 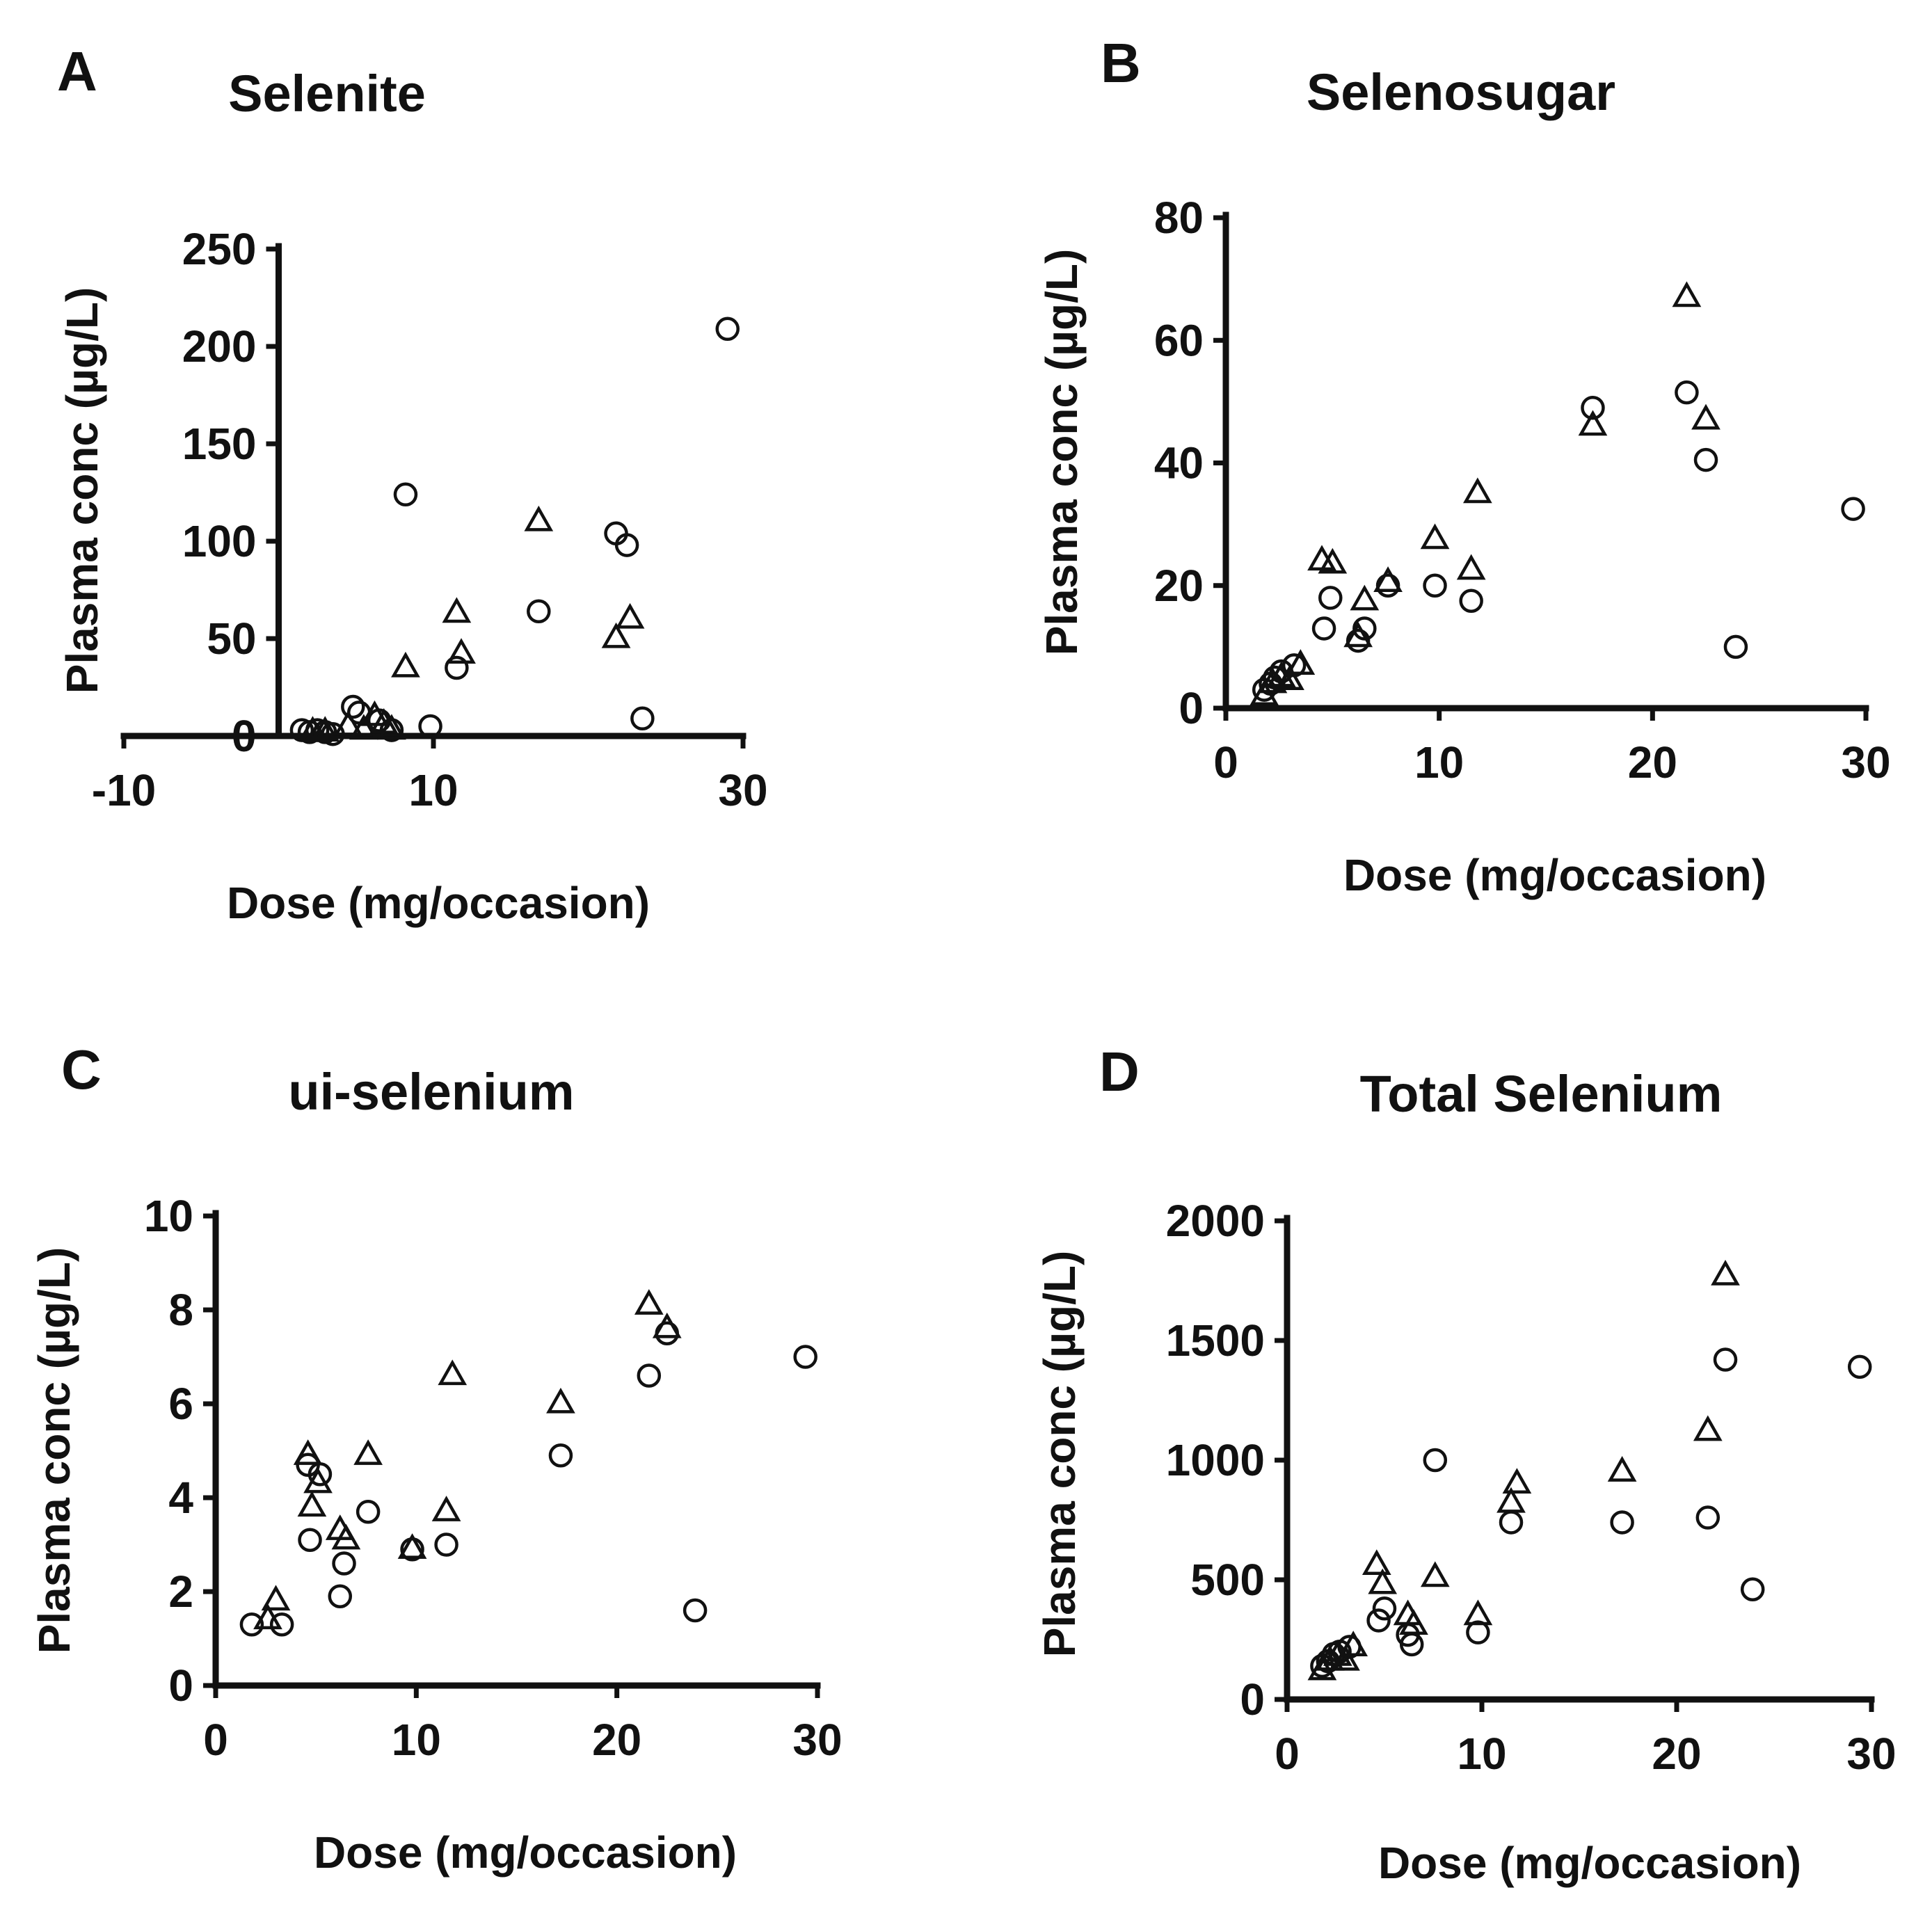 I want to click on panel-title-a: Selenite, so click(x=327, y=93).